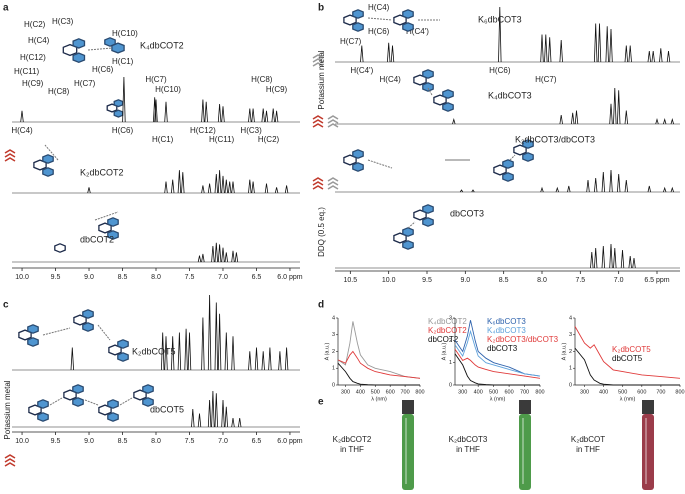 This screenshot has height=494, width=685. What do you see at coordinates (162, 45) in the screenshot?
I see `compound-label: K₄dbCOT2` at bounding box center [162, 45].